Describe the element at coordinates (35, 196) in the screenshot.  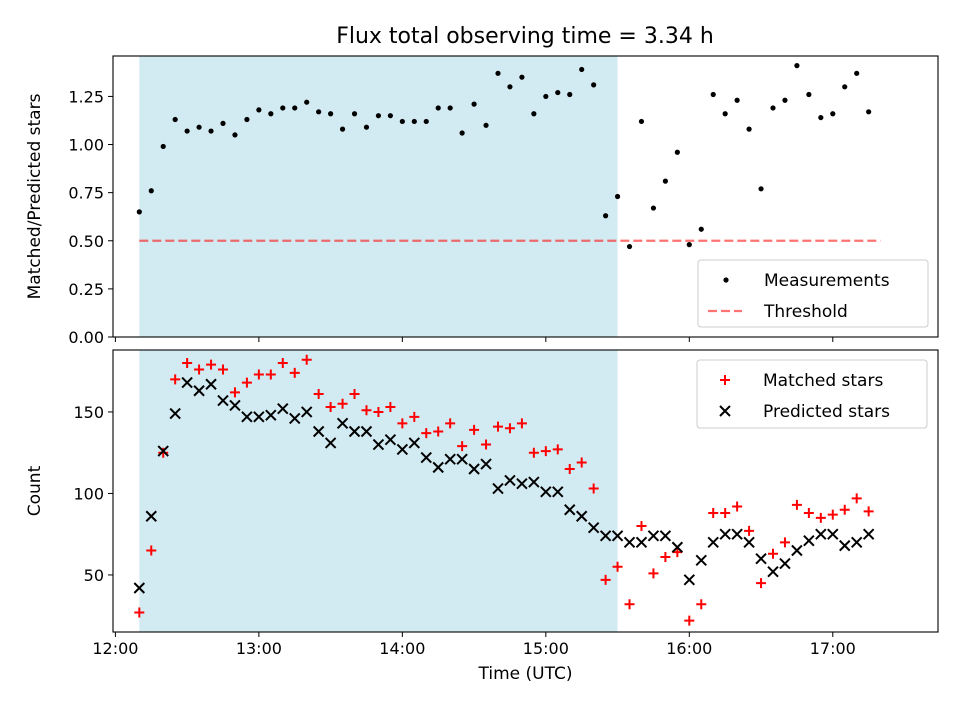
I see `y-axis-label: Matched/Predicted stars` at that location.